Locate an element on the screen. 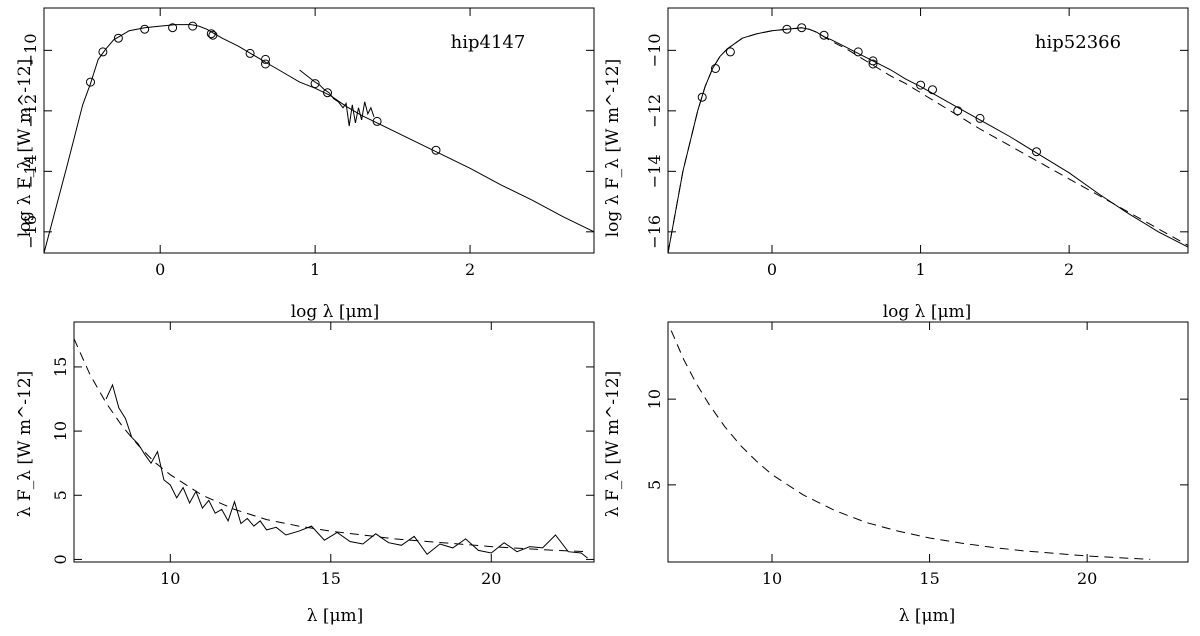 This screenshot has height=636, width=1200. panel-title: hip4147 is located at coordinates (488, 42).